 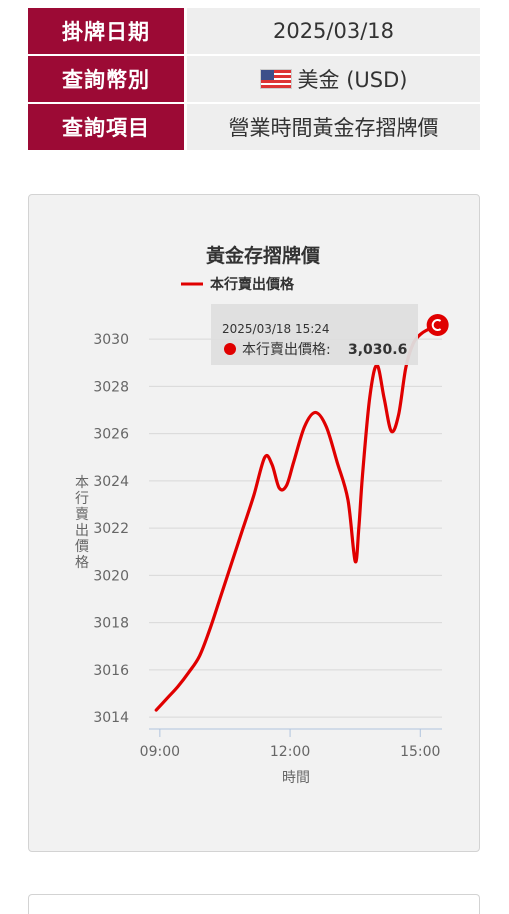 I want to click on x-axis-label: 時間, so click(x=296, y=778).